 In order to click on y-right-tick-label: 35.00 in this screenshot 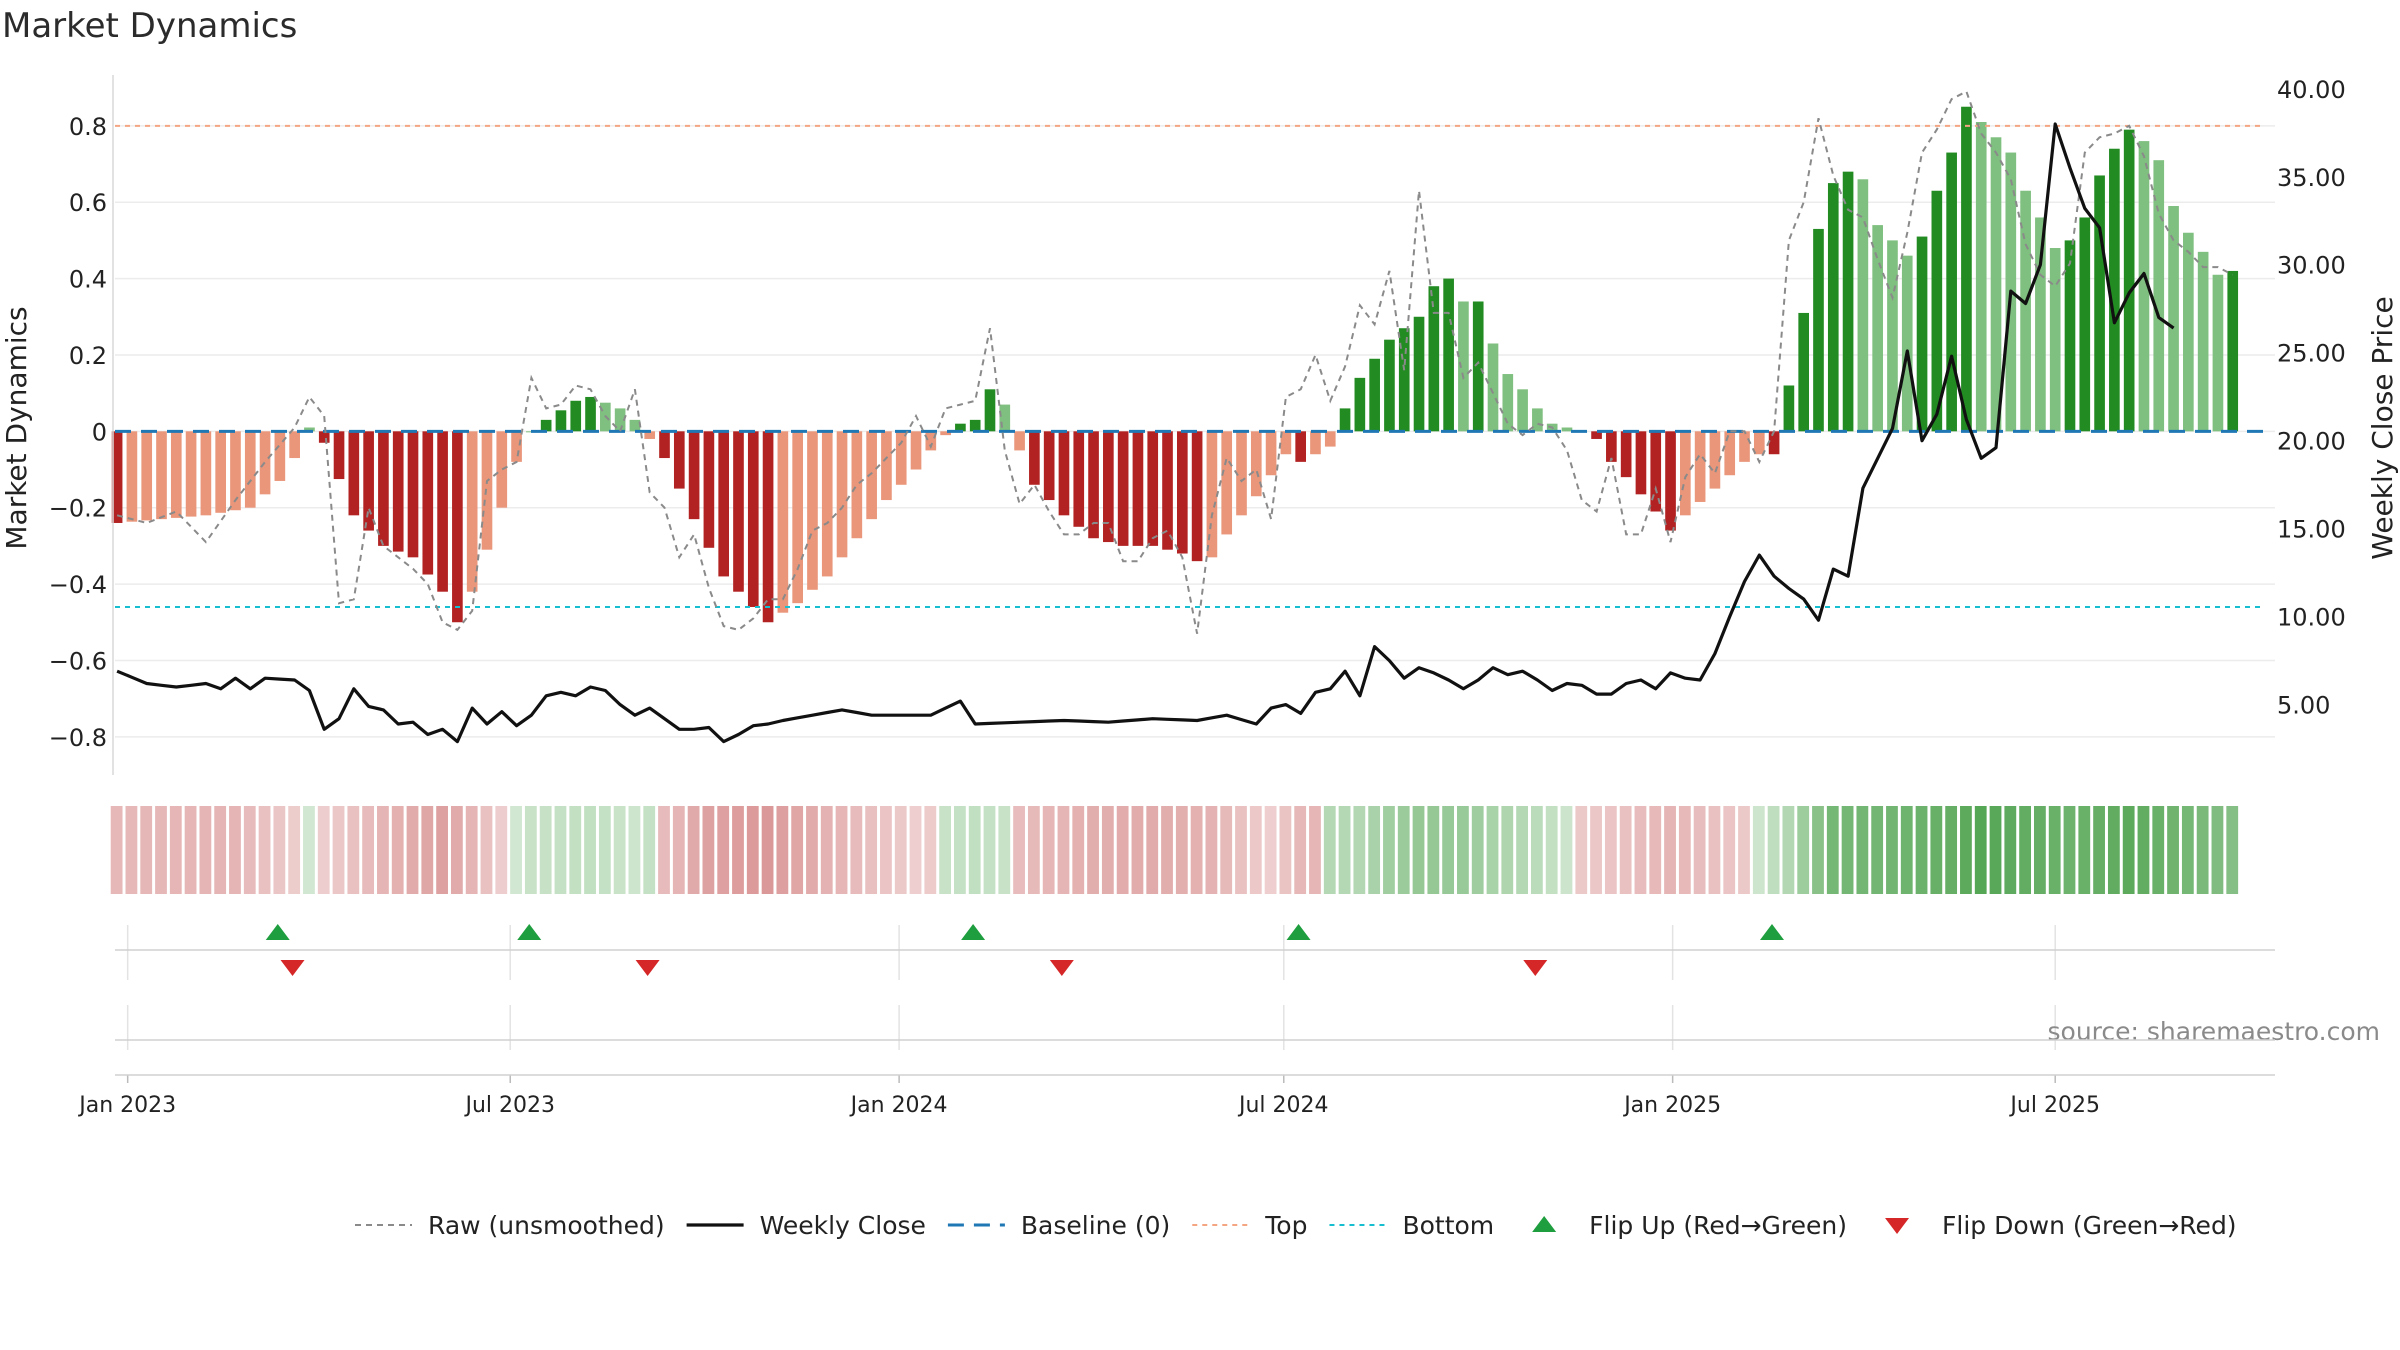, I will do `click(2311, 178)`.